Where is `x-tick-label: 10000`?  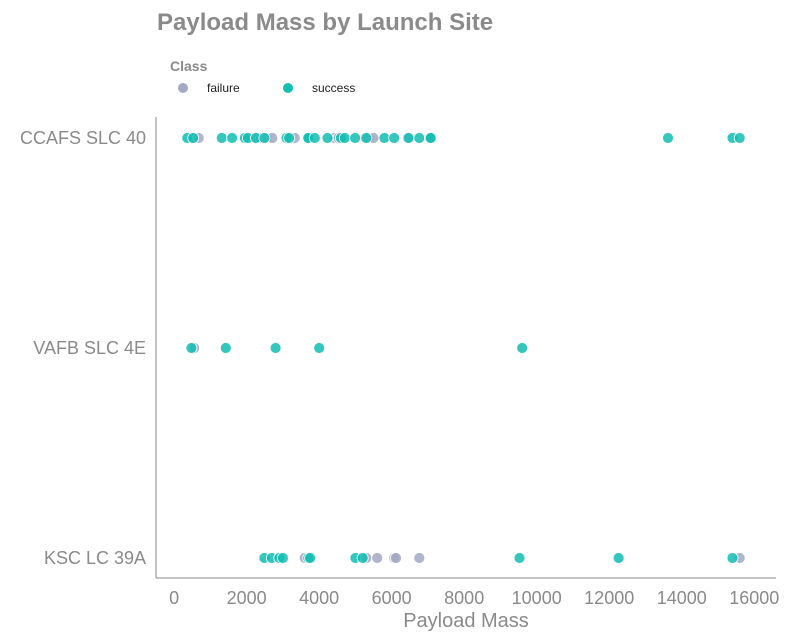
x-tick-label: 10000 is located at coordinates (537, 598).